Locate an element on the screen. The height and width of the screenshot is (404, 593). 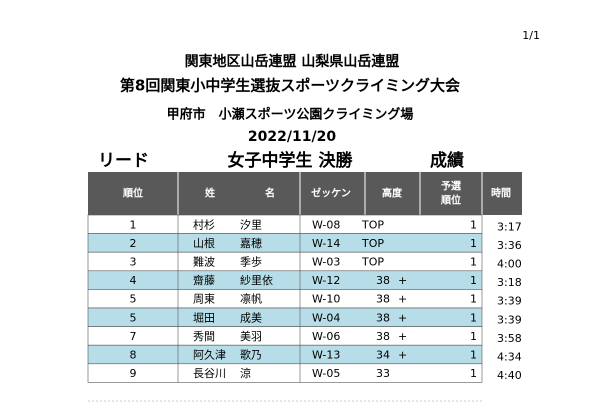
given-name: 歌乃 is located at coordinates (251, 355).